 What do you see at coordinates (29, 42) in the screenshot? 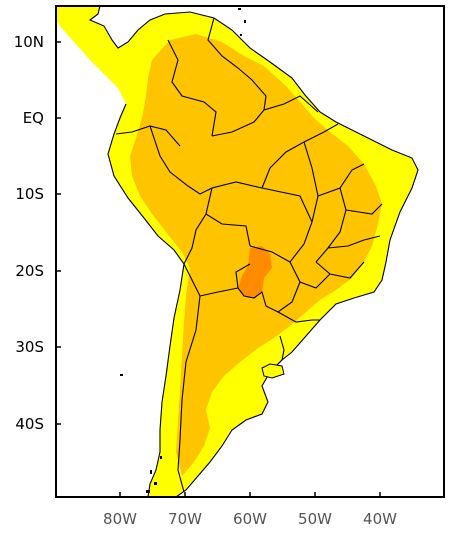
I see `lat-label: 10N` at bounding box center [29, 42].